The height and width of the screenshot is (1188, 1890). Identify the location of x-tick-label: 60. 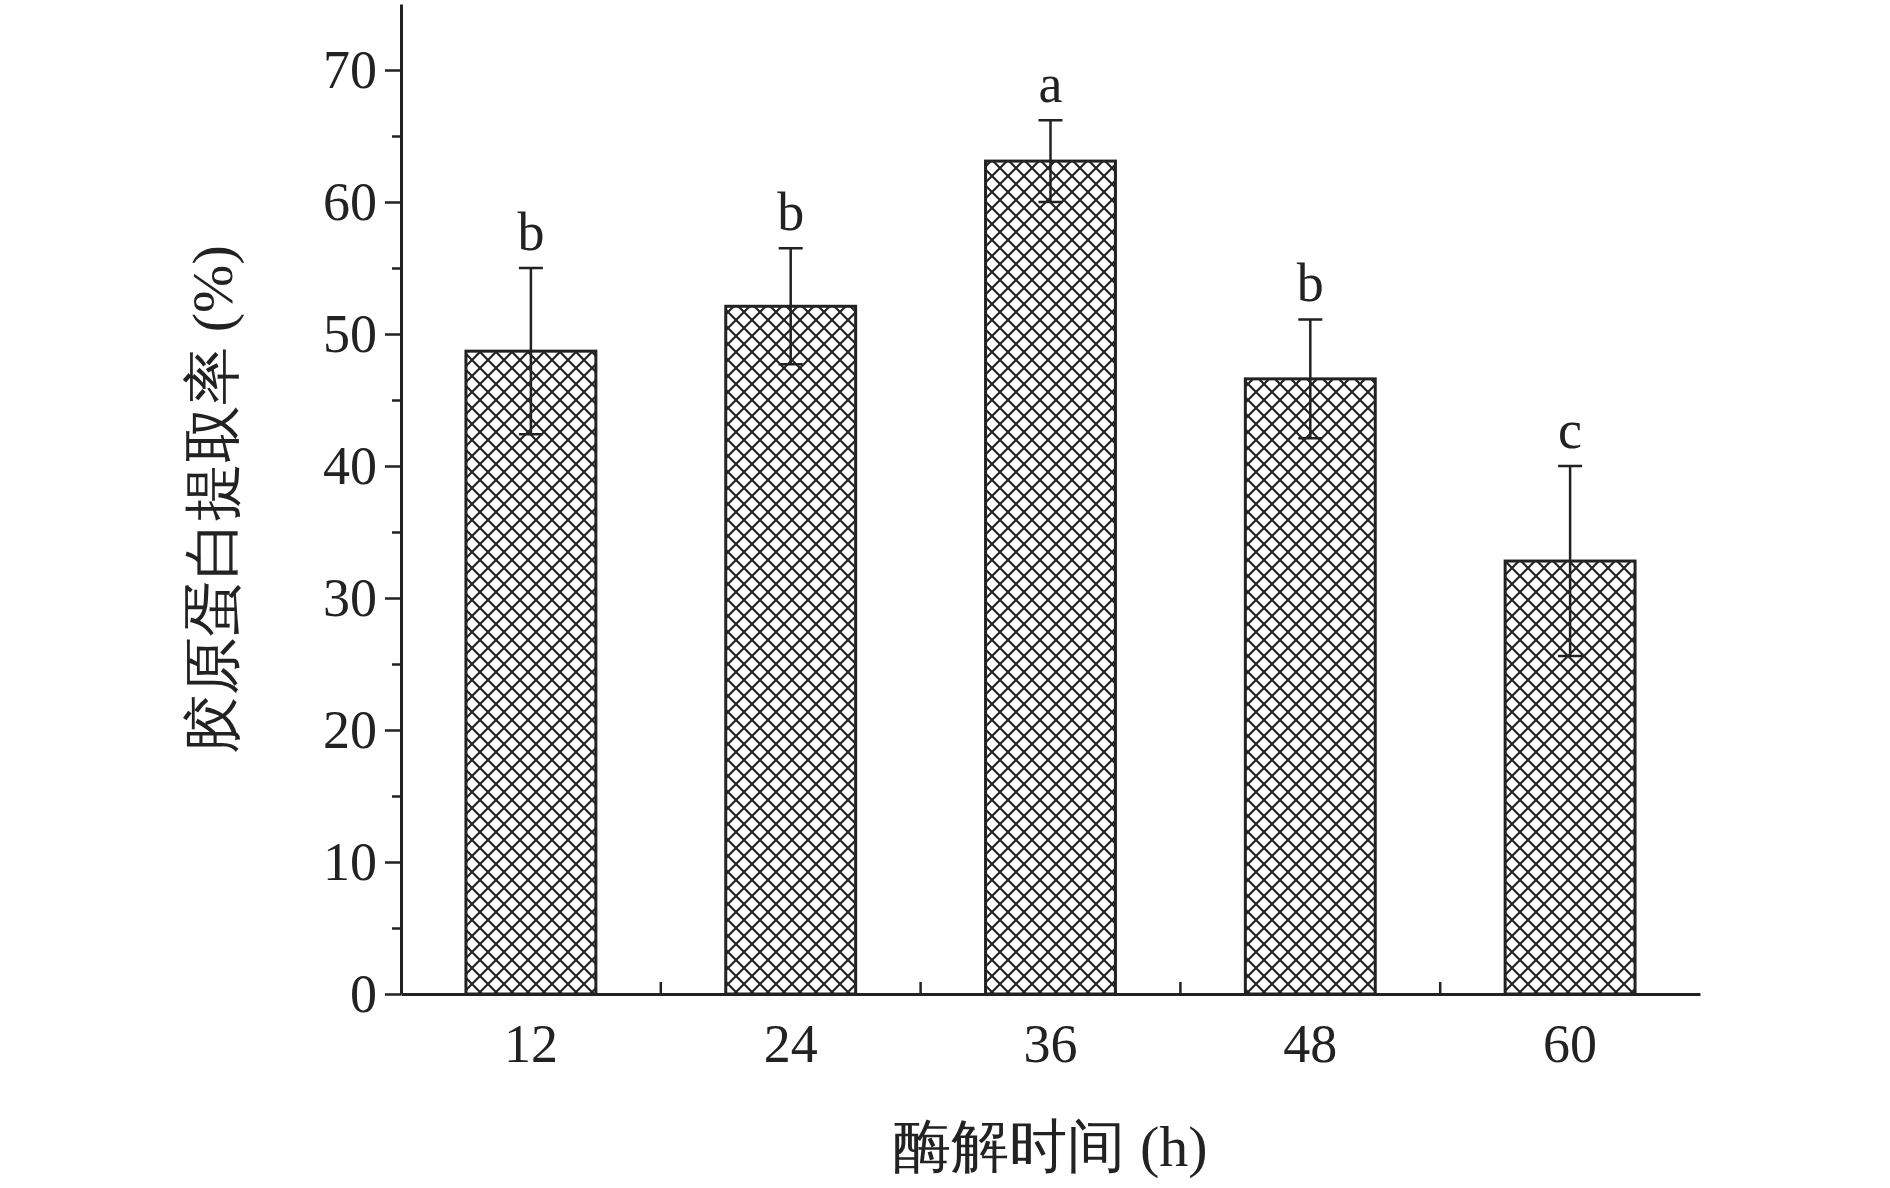
(1570, 1043).